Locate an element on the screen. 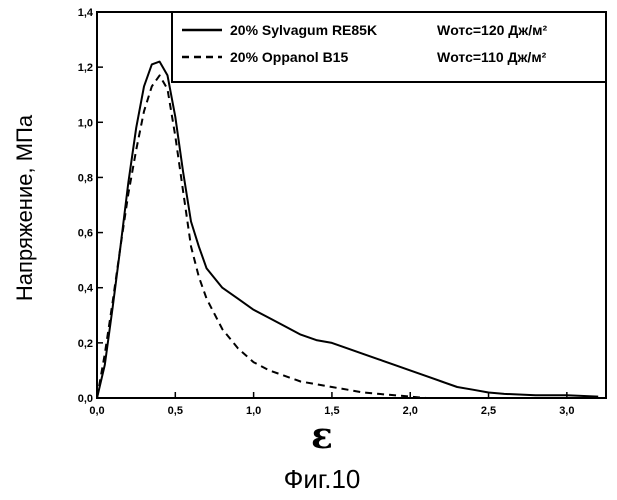 The width and height of the screenshot is (617, 500). x-tick-label: 1,5 is located at coordinates (331, 411).